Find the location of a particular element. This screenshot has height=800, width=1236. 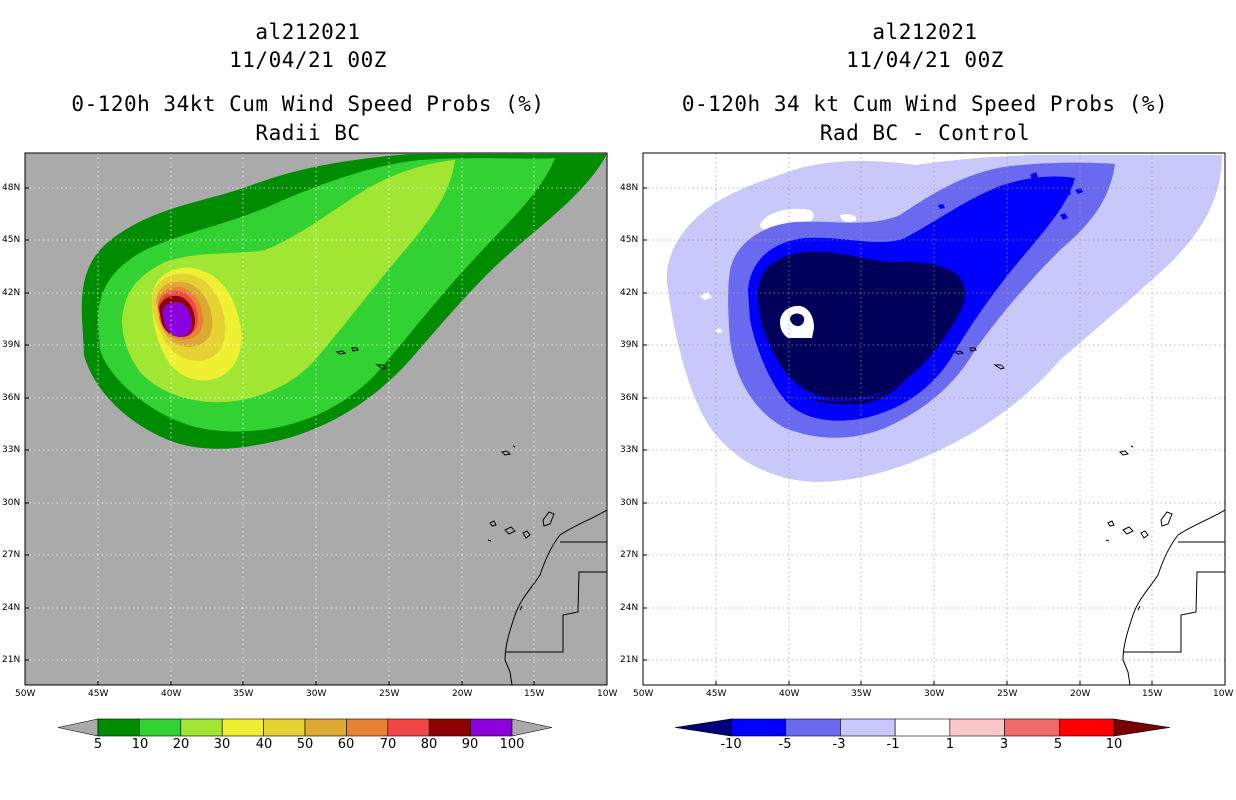

left-lon-label: 50W is located at coordinates (25, 694).